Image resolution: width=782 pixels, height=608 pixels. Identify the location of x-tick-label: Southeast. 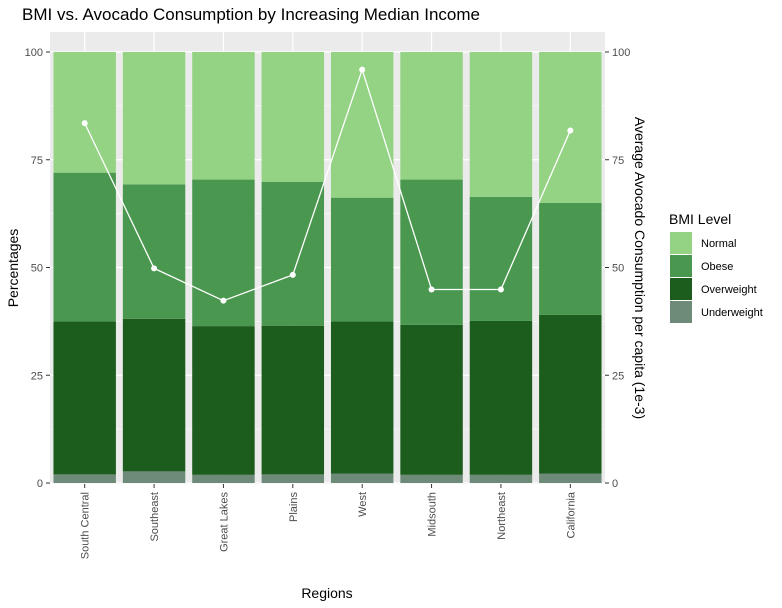
(155, 517).